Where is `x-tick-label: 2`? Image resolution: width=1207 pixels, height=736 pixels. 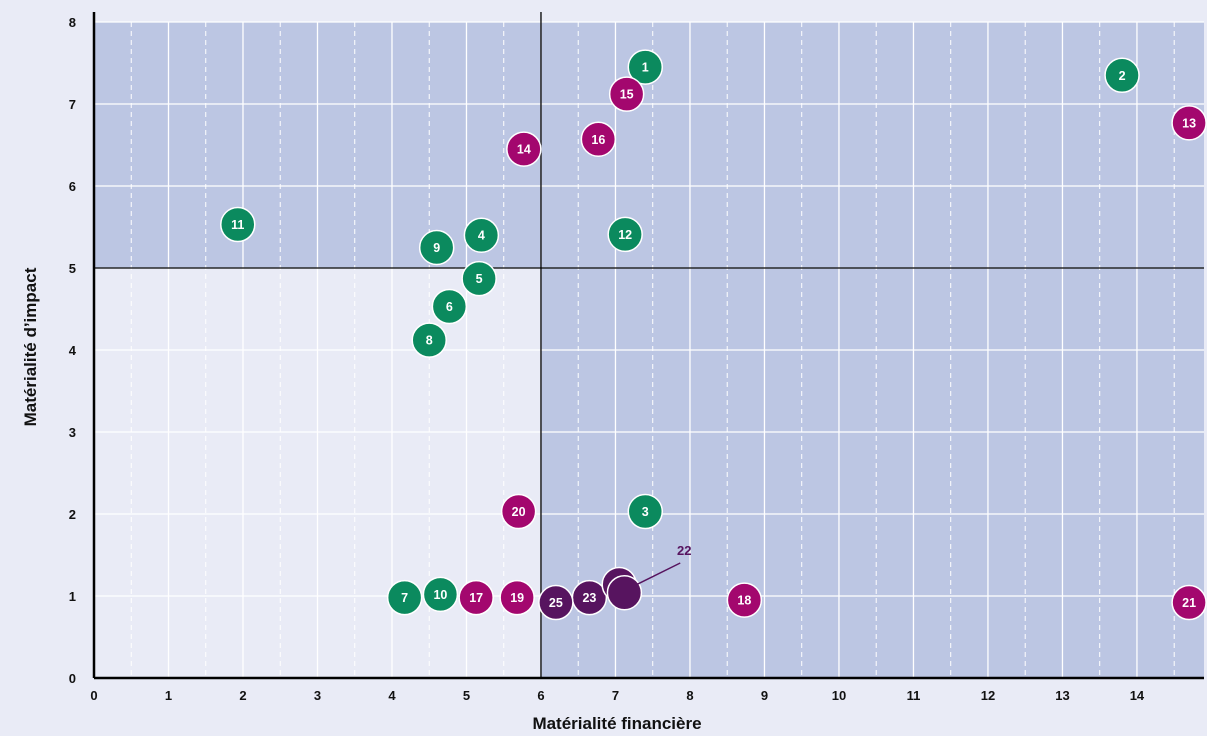 x-tick-label: 2 is located at coordinates (242, 695).